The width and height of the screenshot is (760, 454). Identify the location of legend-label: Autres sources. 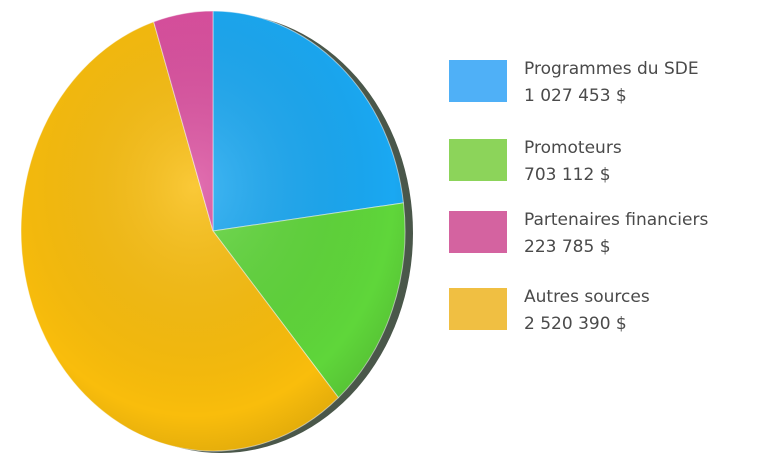
(587, 297).